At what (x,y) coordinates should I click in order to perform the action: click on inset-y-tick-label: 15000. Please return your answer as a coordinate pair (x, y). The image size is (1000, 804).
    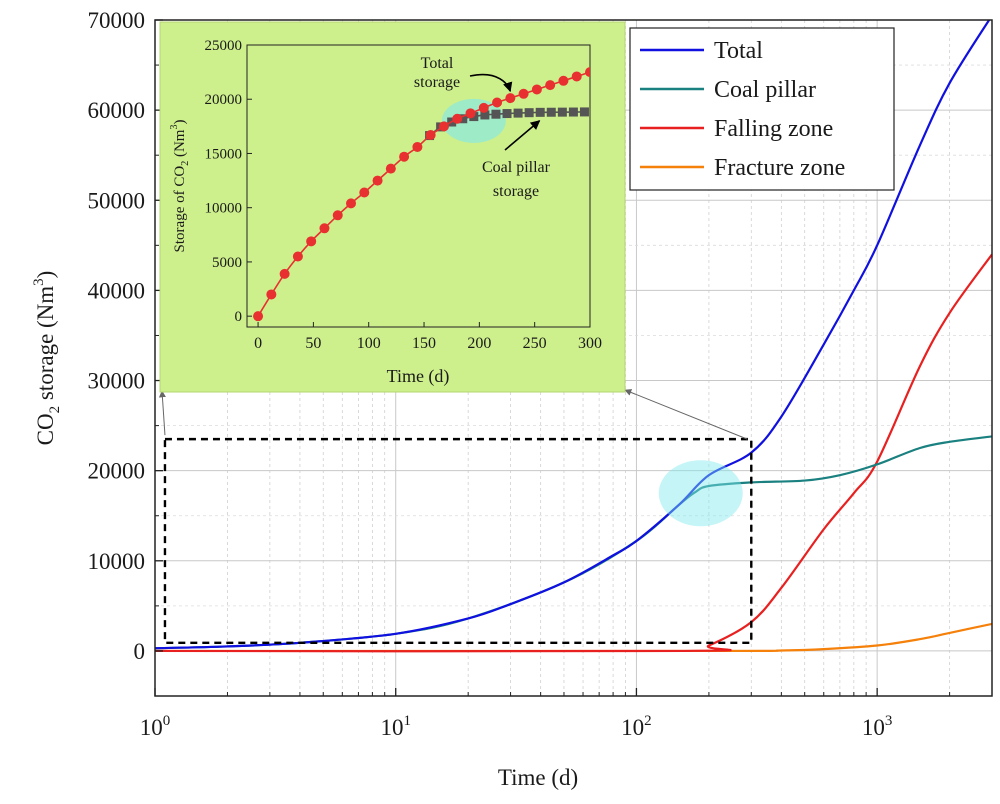
    Looking at the image, I should click on (224, 154).